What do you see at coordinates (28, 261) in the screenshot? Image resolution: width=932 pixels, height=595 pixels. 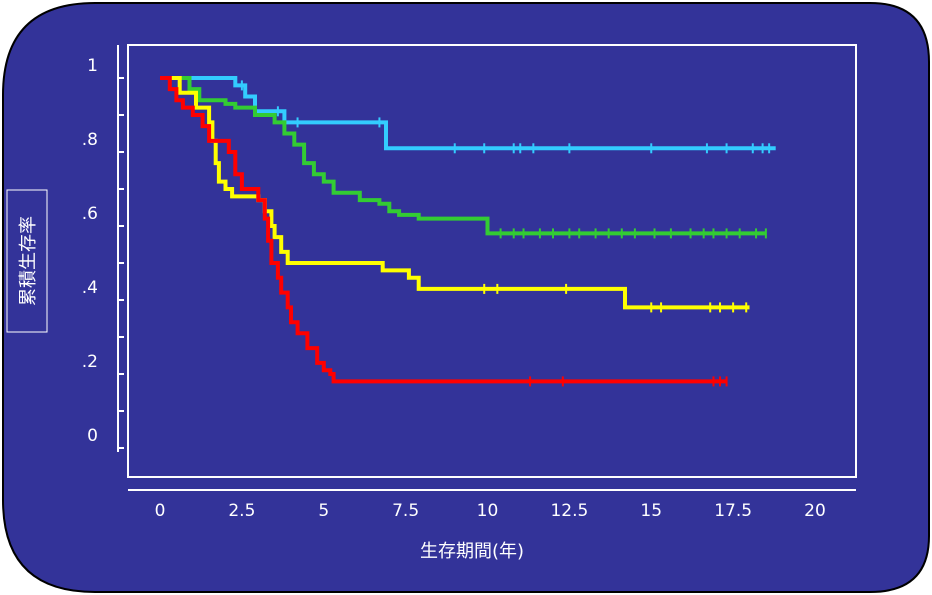 I see `y-axis-title: 累積生存率` at bounding box center [28, 261].